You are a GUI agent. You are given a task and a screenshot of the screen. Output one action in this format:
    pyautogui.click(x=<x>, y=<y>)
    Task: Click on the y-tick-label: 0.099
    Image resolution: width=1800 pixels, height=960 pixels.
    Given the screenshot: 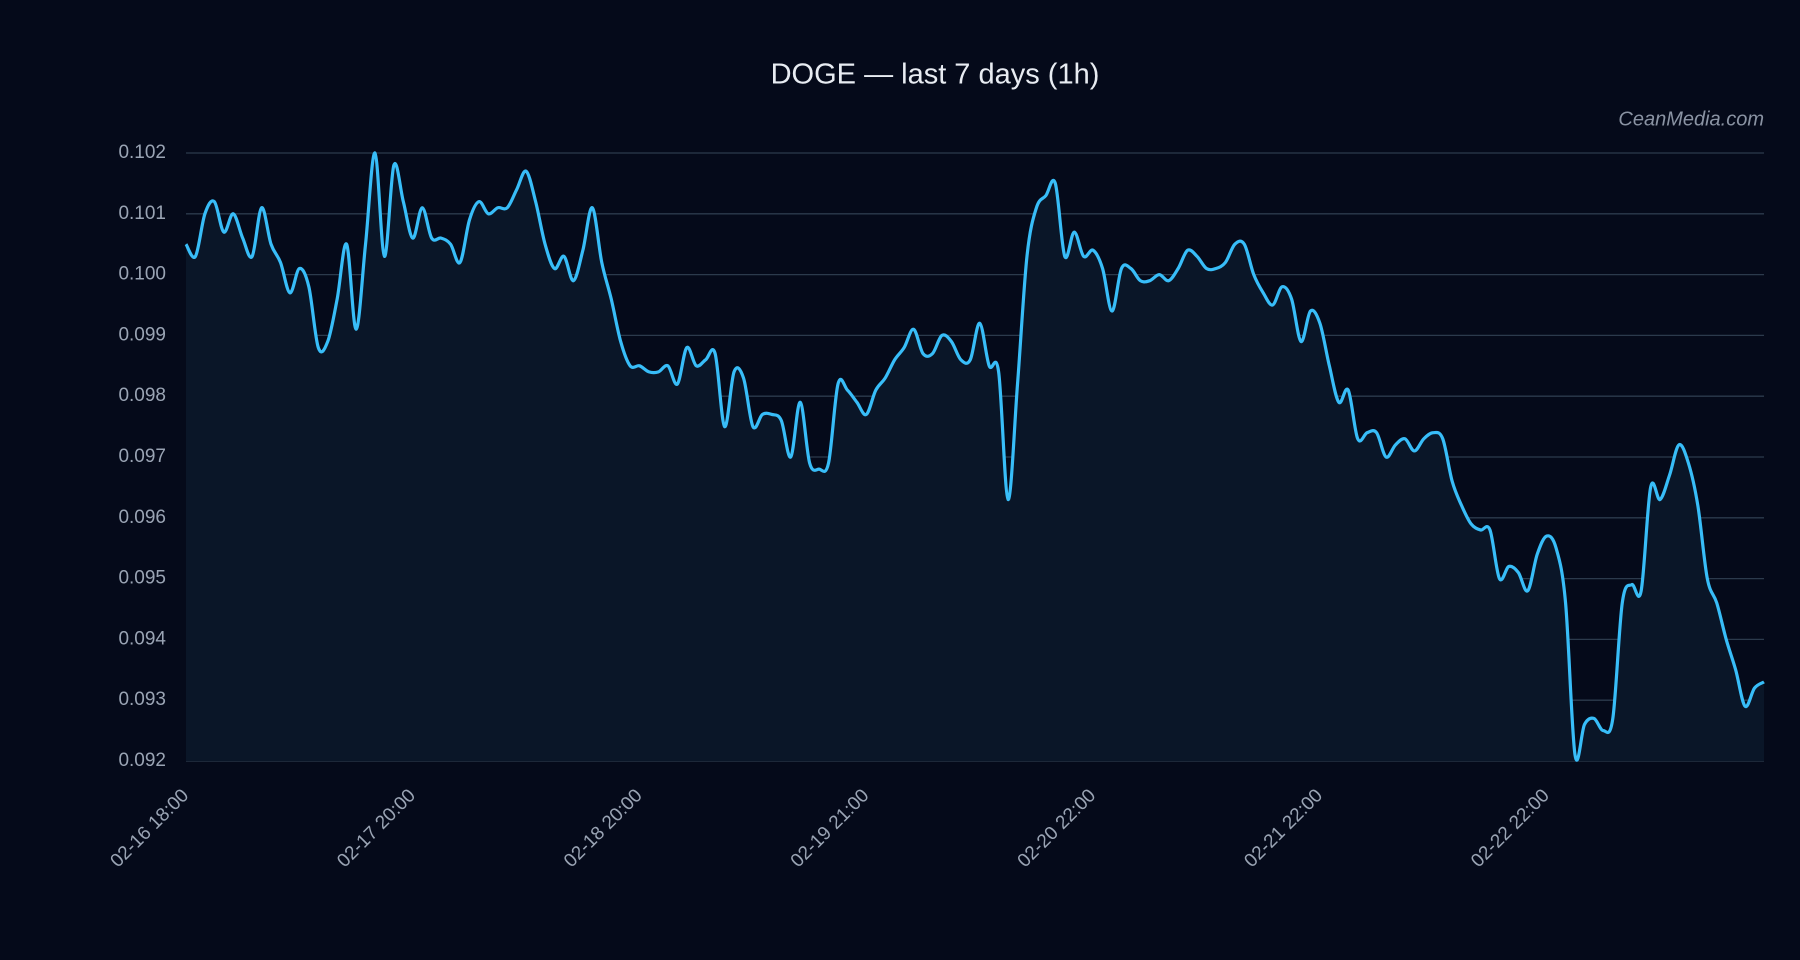 What is the action you would take?
    pyautogui.click(x=142, y=334)
    